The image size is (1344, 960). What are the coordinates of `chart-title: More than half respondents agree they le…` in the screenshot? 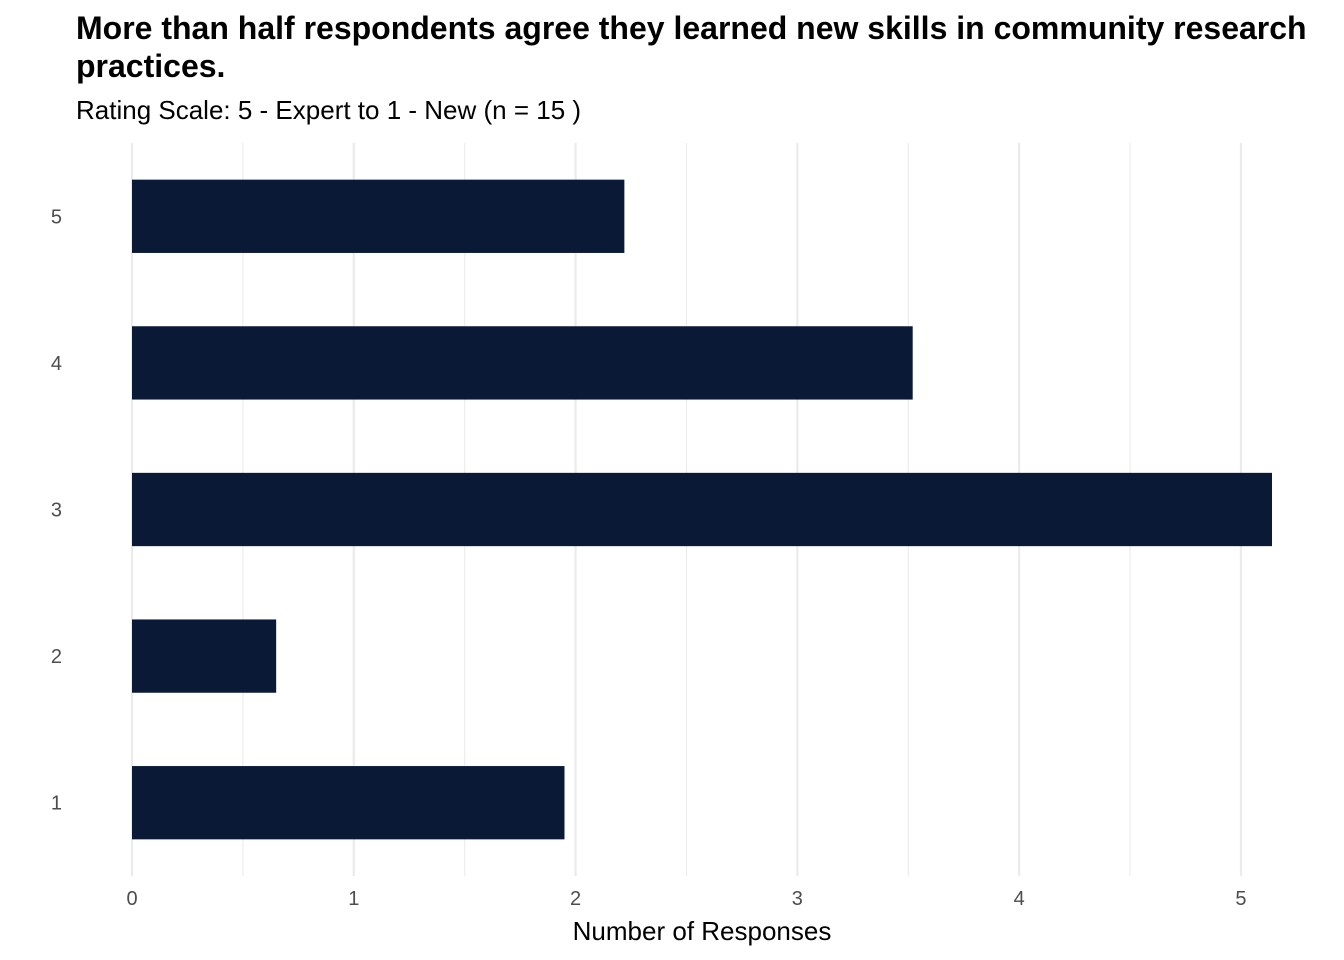 It's located at (691, 47).